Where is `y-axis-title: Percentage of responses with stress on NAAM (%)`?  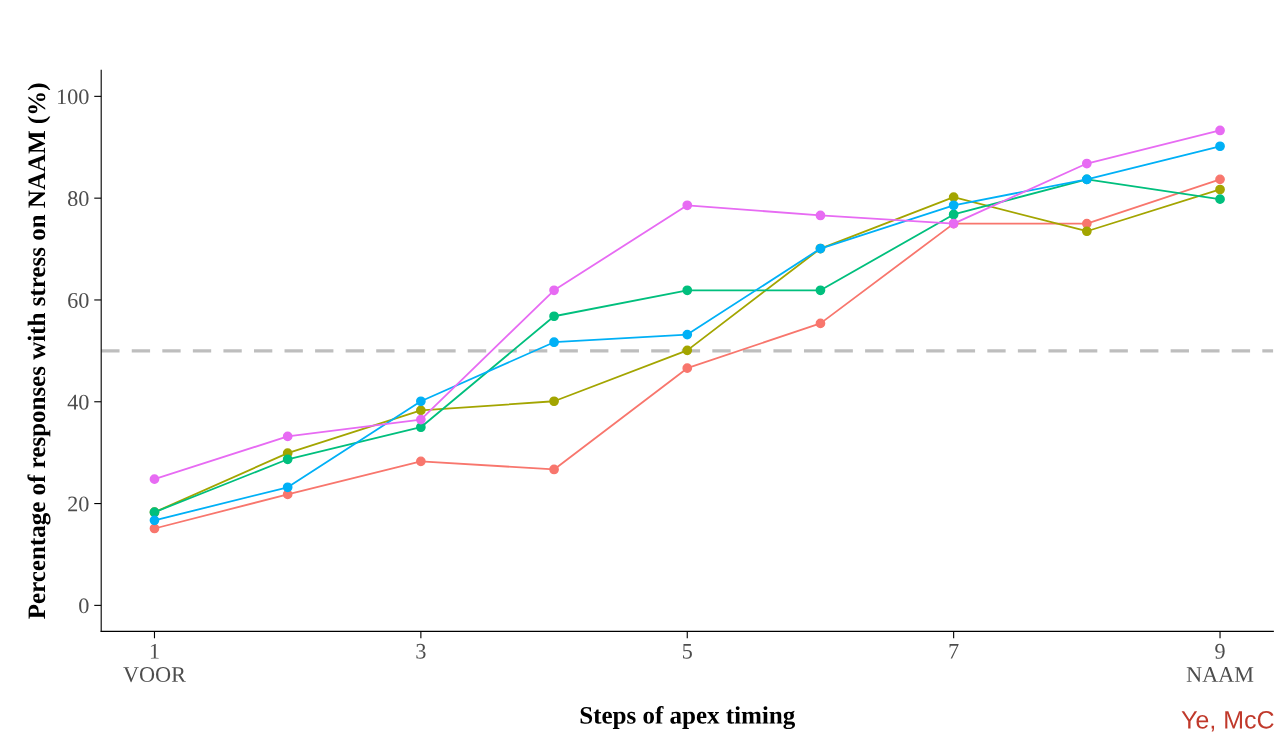
y-axis-title: Percentage of responses with stress on NAAM (%) is located at coordinates (39, 351).